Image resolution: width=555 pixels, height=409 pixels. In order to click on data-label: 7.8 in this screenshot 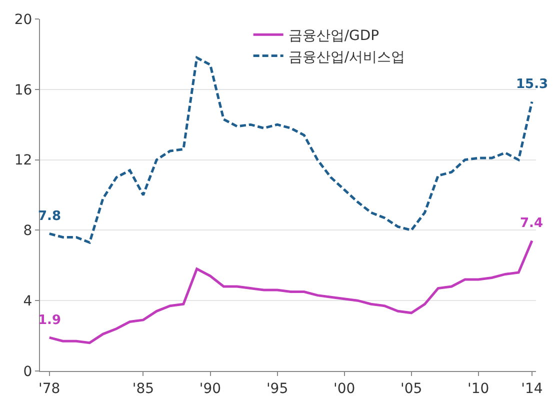, I will do `click(50, 216)`.